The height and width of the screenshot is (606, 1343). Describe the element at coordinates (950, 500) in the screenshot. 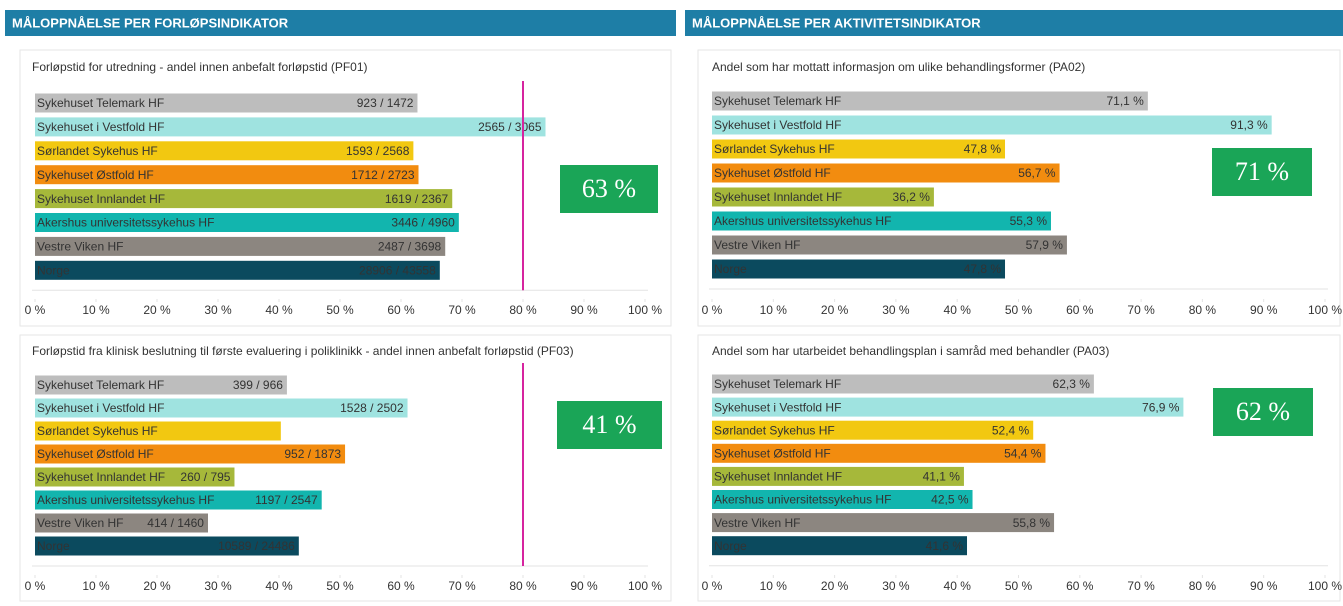

I see `data-label: 42,5 %` at that location.